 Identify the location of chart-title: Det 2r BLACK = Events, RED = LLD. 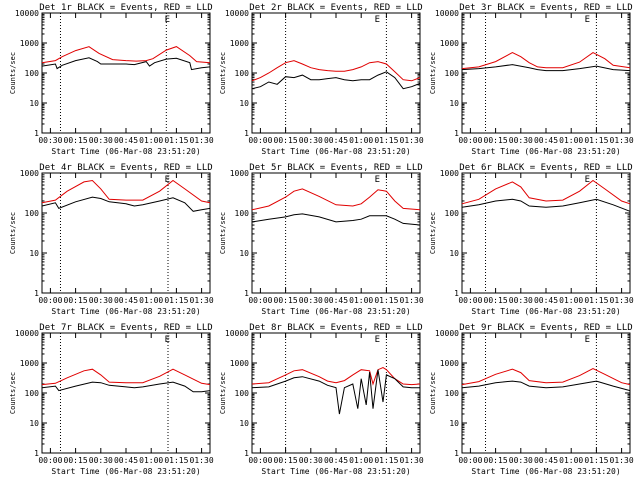
(335, 8).